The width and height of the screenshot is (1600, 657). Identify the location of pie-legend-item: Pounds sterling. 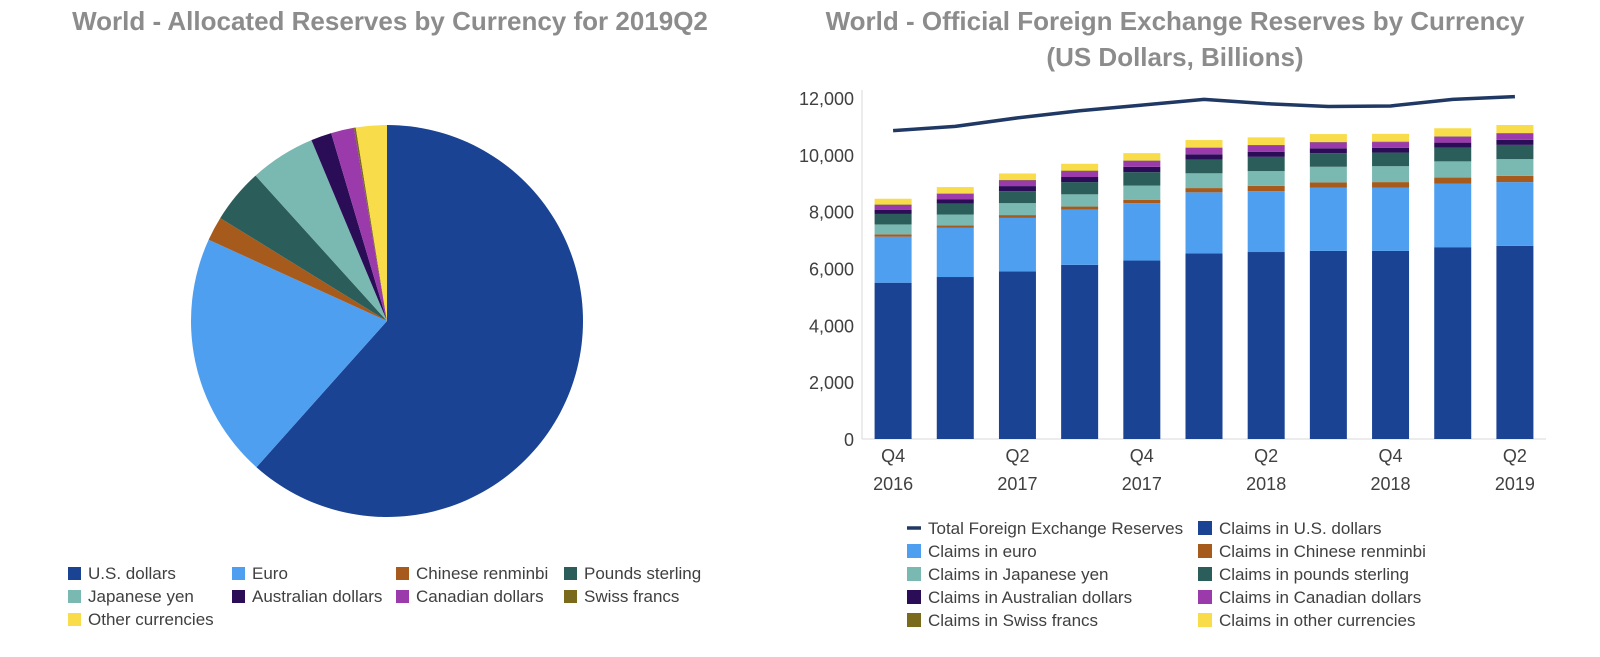
(632, 573).